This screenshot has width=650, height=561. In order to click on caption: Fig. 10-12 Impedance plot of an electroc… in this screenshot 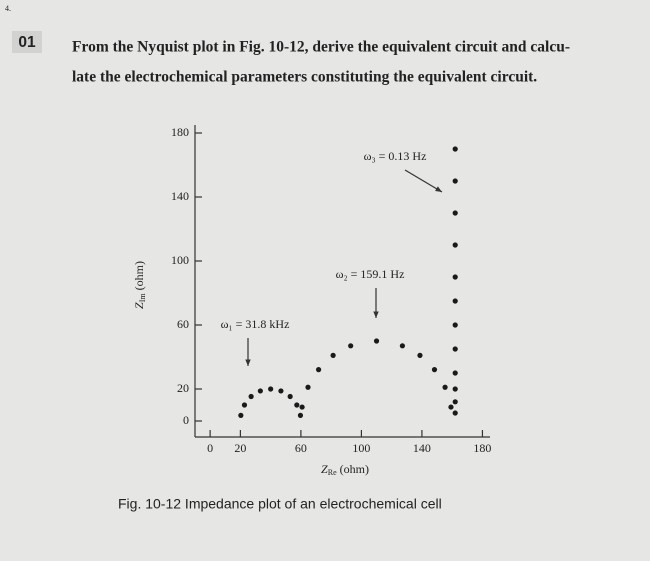, I will do `click(280, 504)`.